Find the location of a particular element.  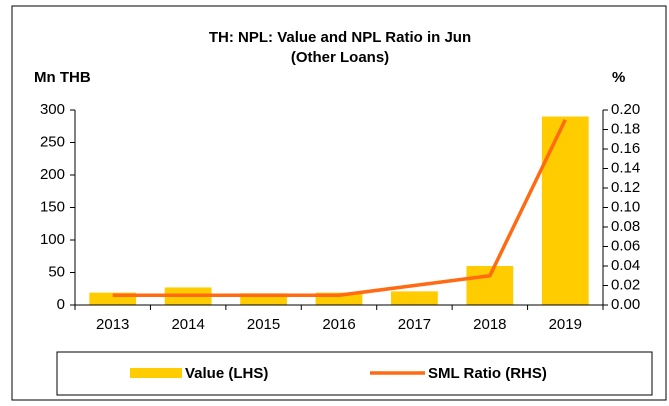

y2-tick-label: 0.06 is located at coordinates (625, 245).